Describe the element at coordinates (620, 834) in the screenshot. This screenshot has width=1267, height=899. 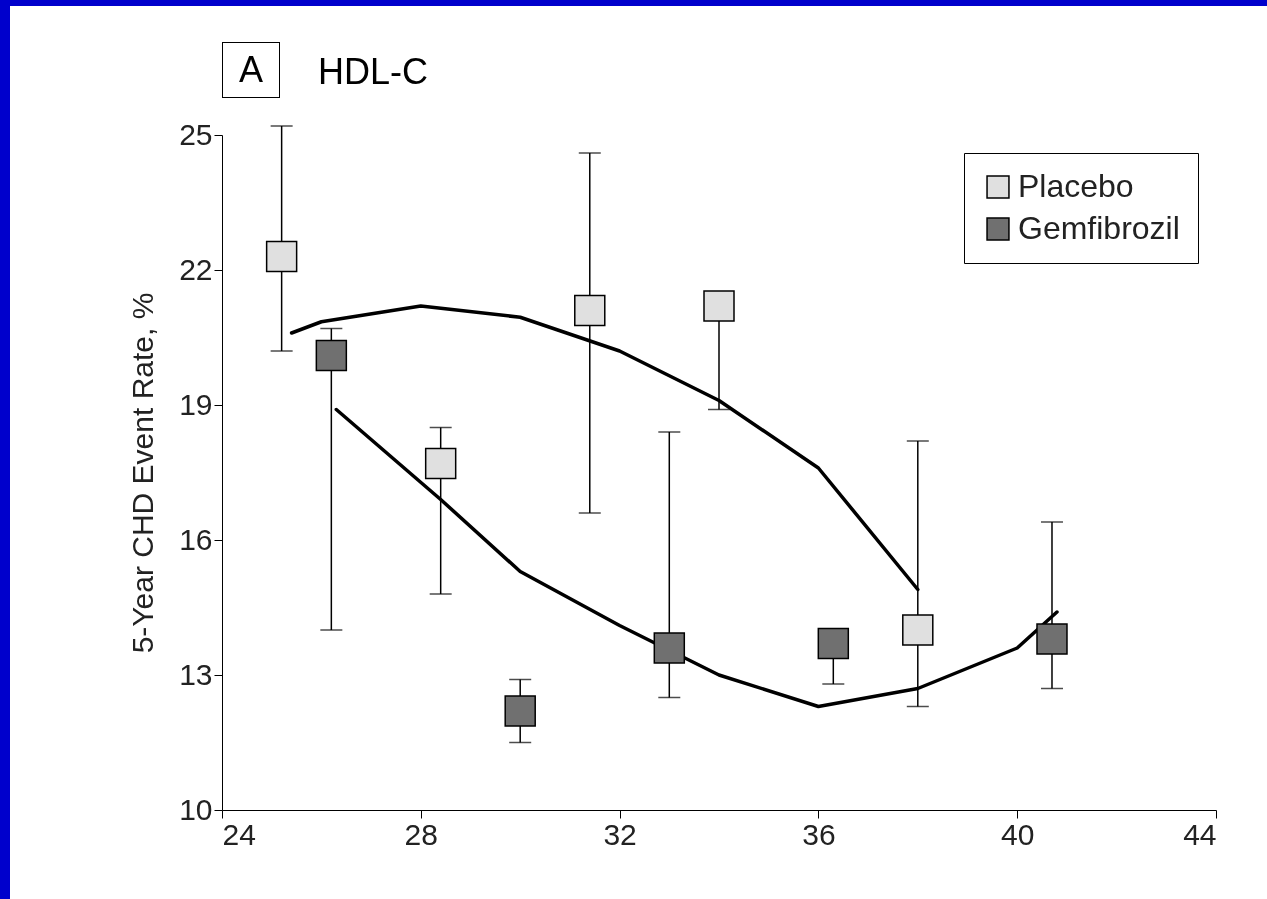
I see `x-tick-label: 32` at that location.